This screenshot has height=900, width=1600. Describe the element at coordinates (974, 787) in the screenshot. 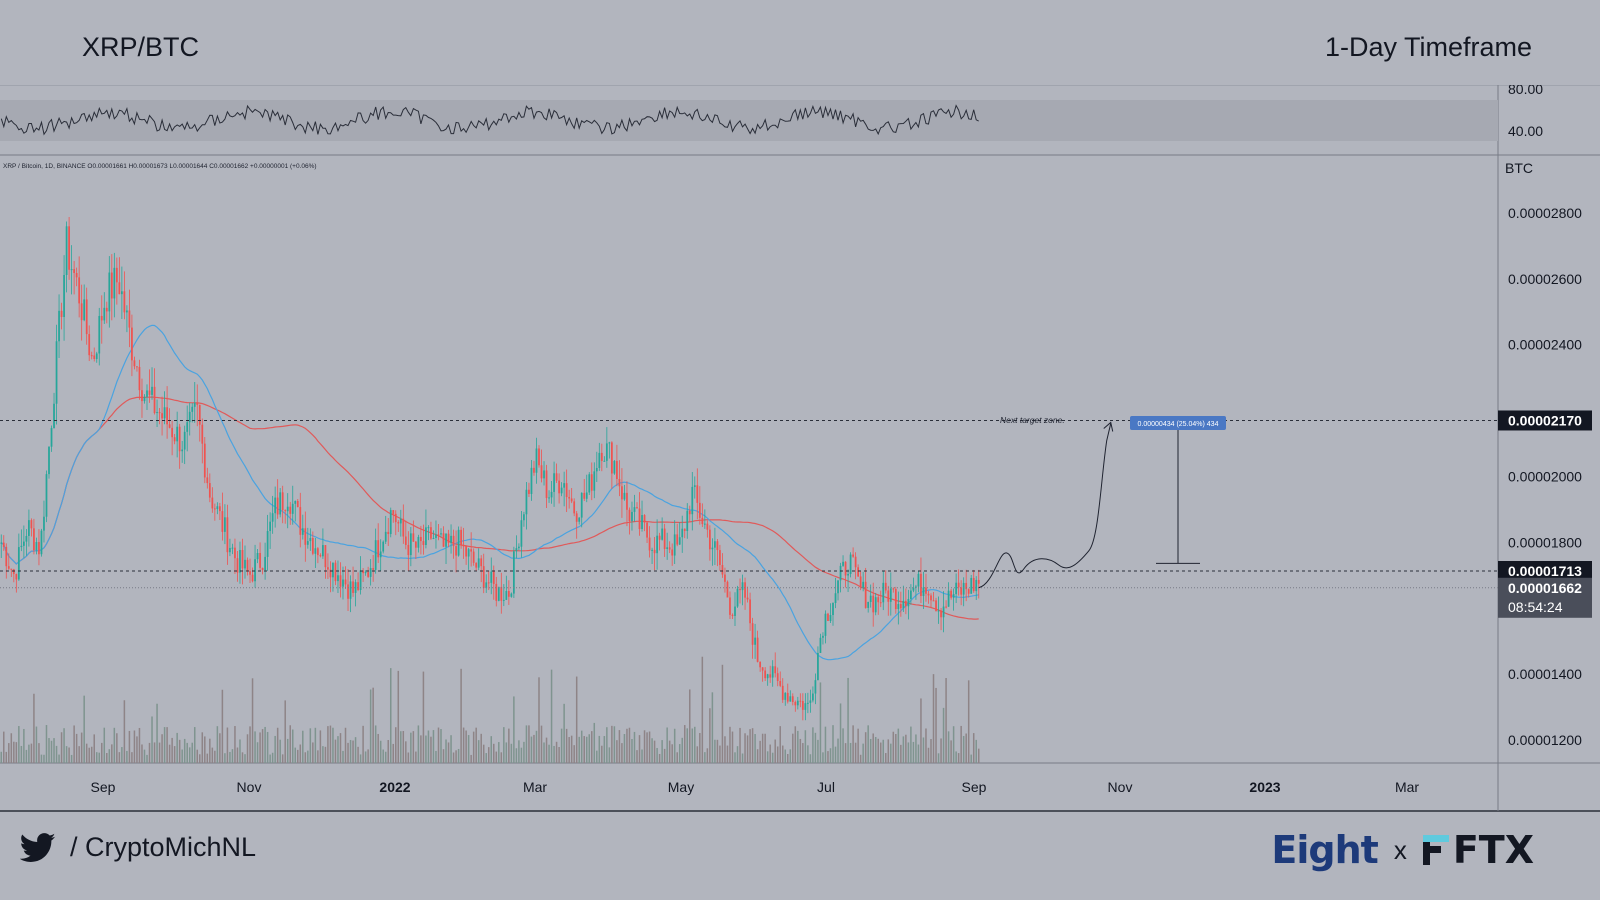

I see `x-tick: Sep` at that location.